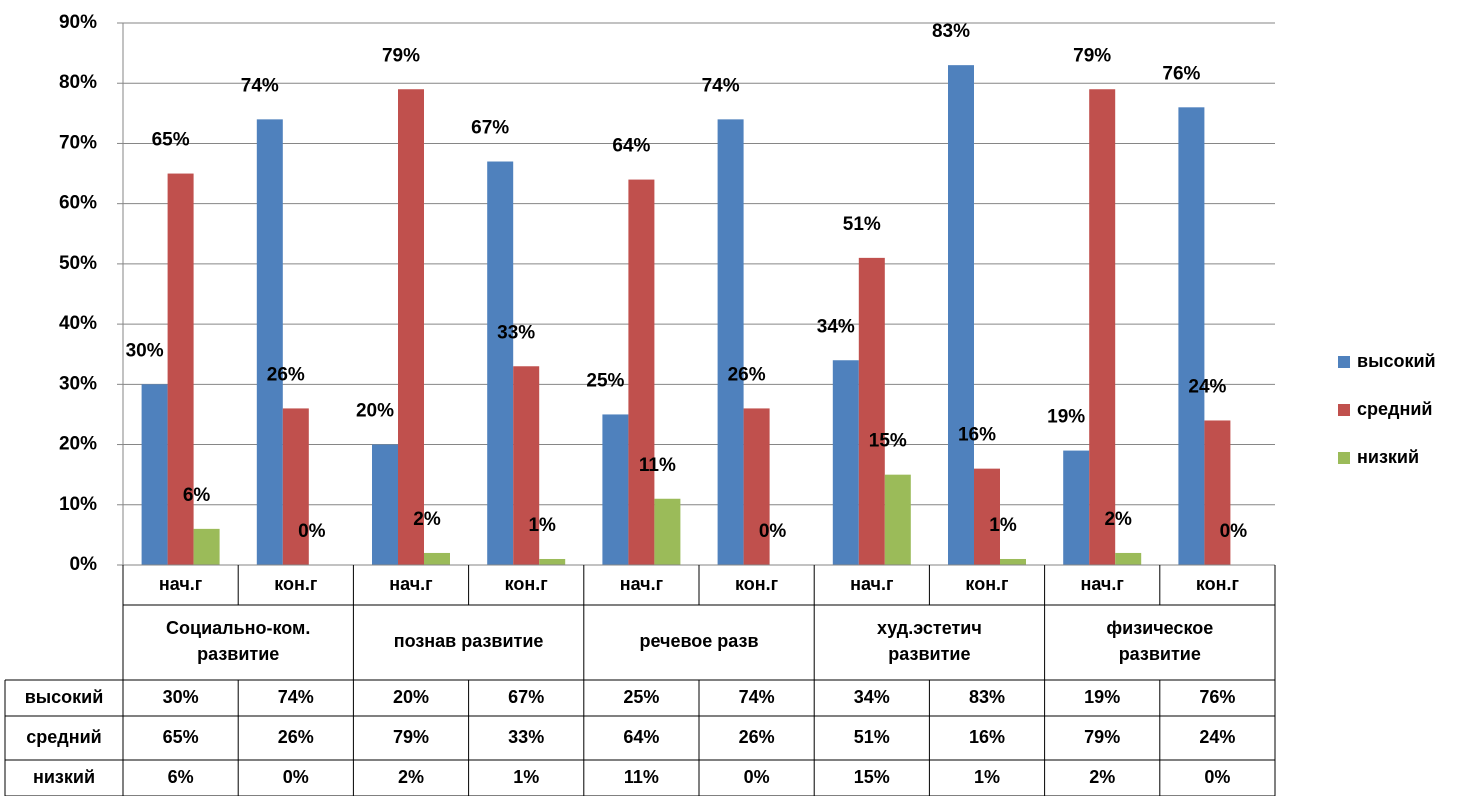 Image resolution: width=1461 pixels, height=796 pixels. I want to click on y-tick-label: 50%, so click(78, 263).